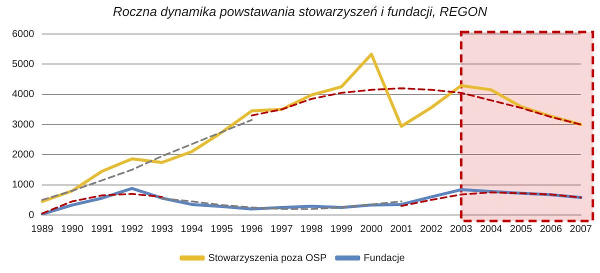 This screenshot has height=273, width=600. What do you see at coordinates (551, 229) in the screenshot?
I see `x-tick-label: 2006` at bounding box center [551, 229].